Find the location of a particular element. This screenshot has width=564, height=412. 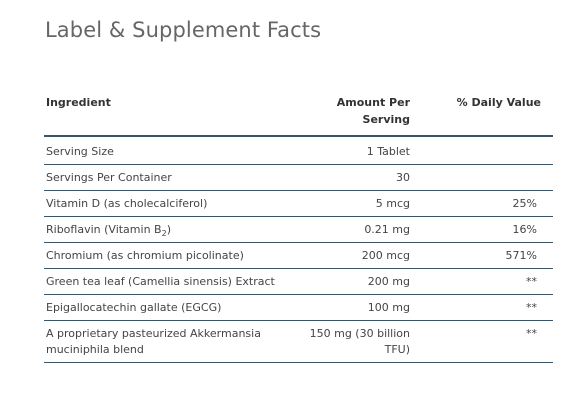

amount-cell: 0.21 mg is located at coordinates (387, 229).